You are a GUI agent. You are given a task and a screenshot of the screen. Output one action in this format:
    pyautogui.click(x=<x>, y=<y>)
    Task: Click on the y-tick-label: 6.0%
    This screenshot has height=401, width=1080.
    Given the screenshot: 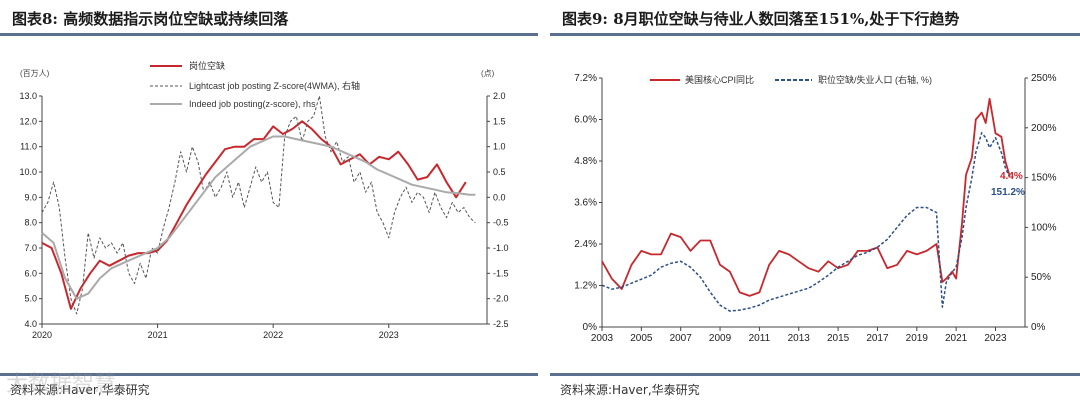 What is the action you would take?
    pyautogui.click(x=585, y=120)
    